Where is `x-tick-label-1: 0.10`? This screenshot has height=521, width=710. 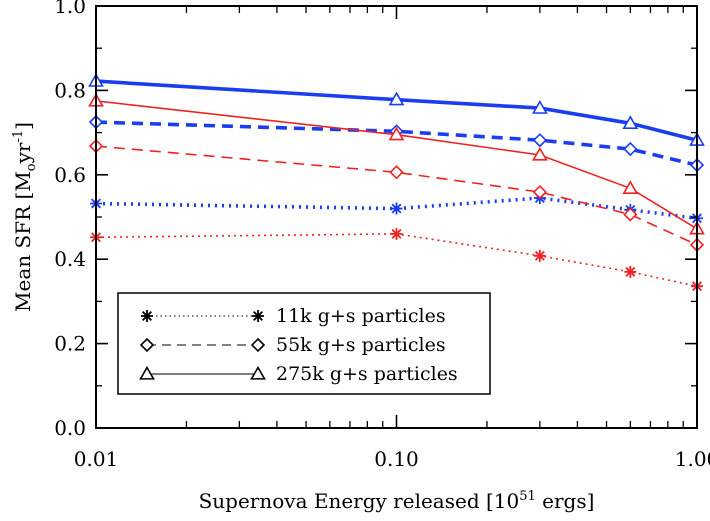
x-tick-label-1: 0.10 is located at coordinates (396, 459).